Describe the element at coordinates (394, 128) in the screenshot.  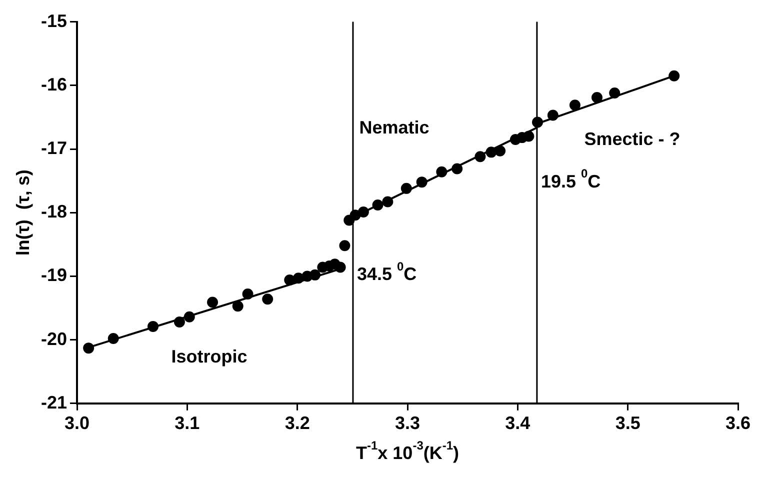
I see `annotation: Nematic` at that location.